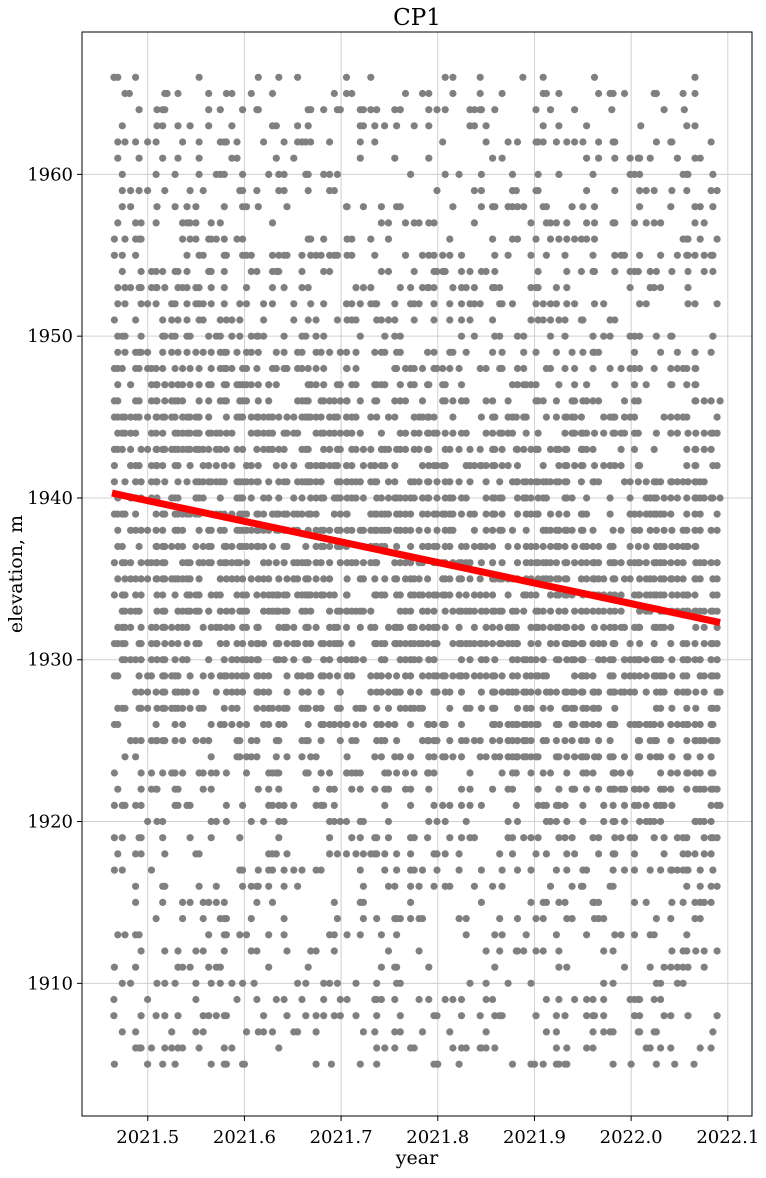 The height and width of the screenshot is (1178, 766). I want to click on y-tick-label: 1950, so click(50, 336).